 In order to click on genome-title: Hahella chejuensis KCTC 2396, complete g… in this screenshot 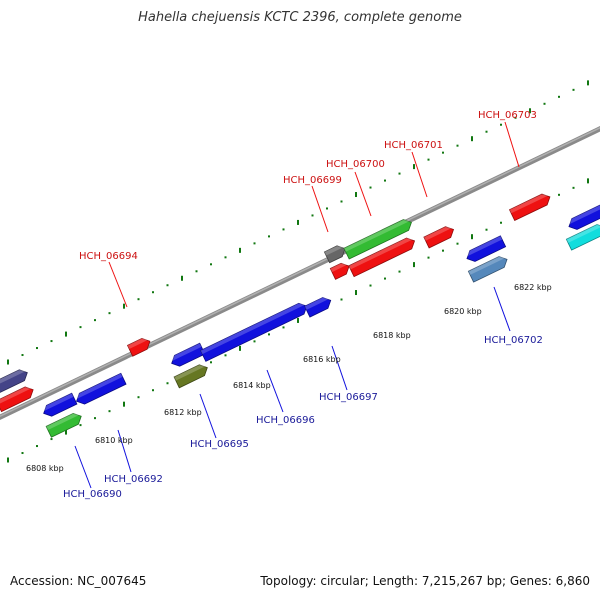, I will do `click(300, 17)`.